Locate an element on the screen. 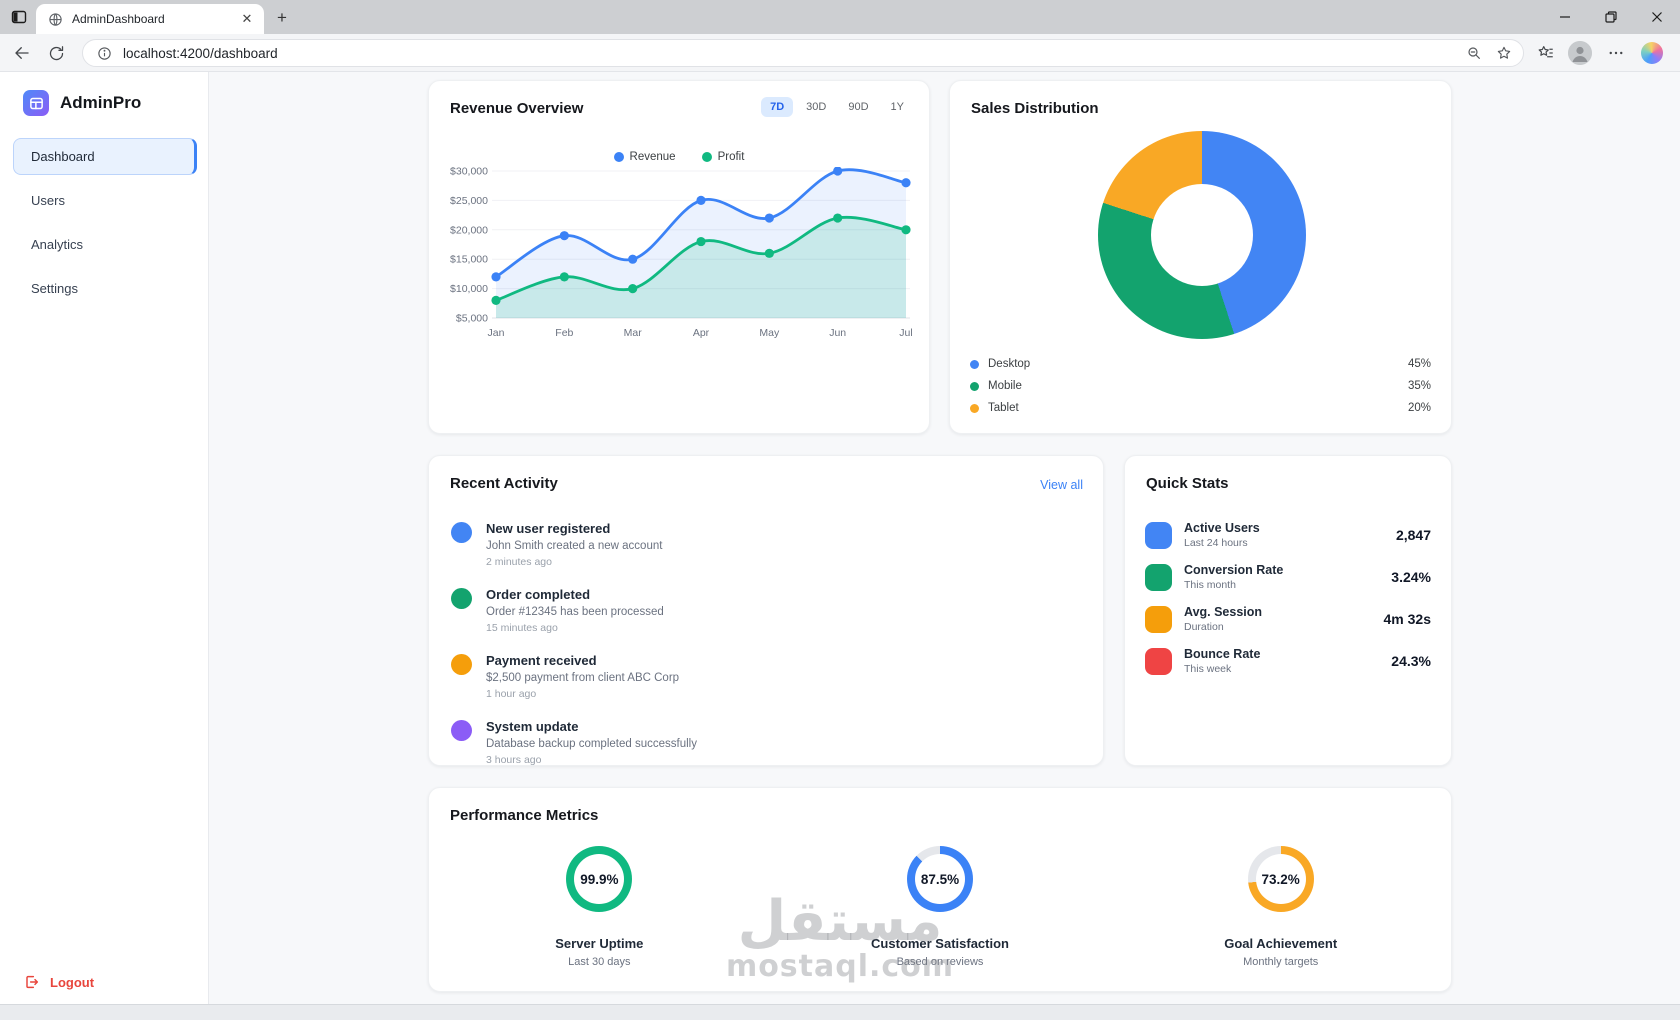  range-1y-button: 1Y is located at coordinates (897, 107).